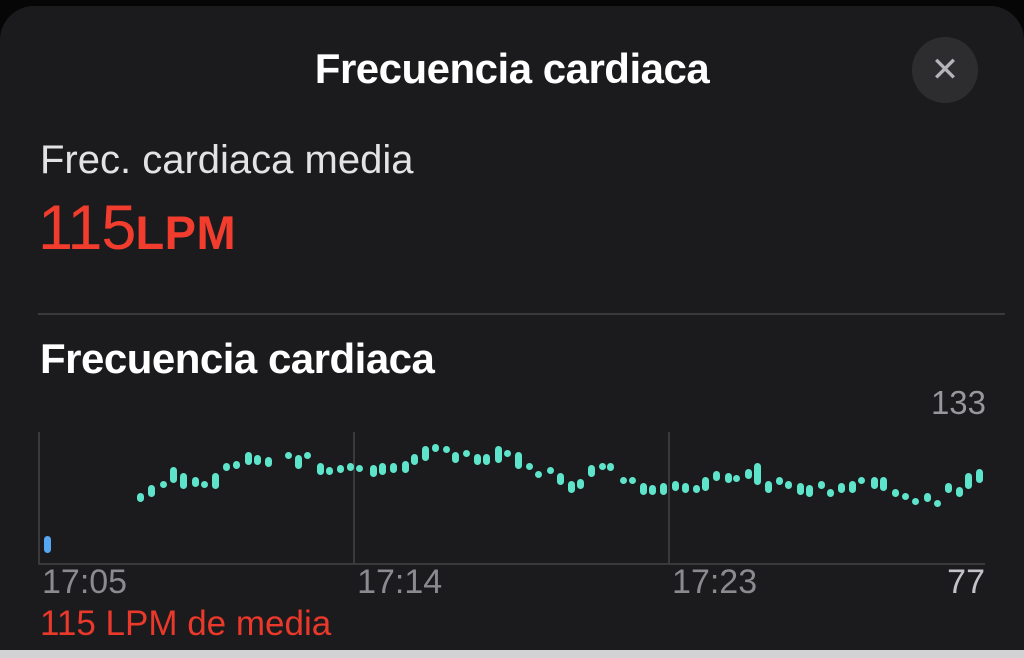 The height and width of the screenshot is (658, 1024). I want to click on average-hr-value: 115, so click(87, 228).